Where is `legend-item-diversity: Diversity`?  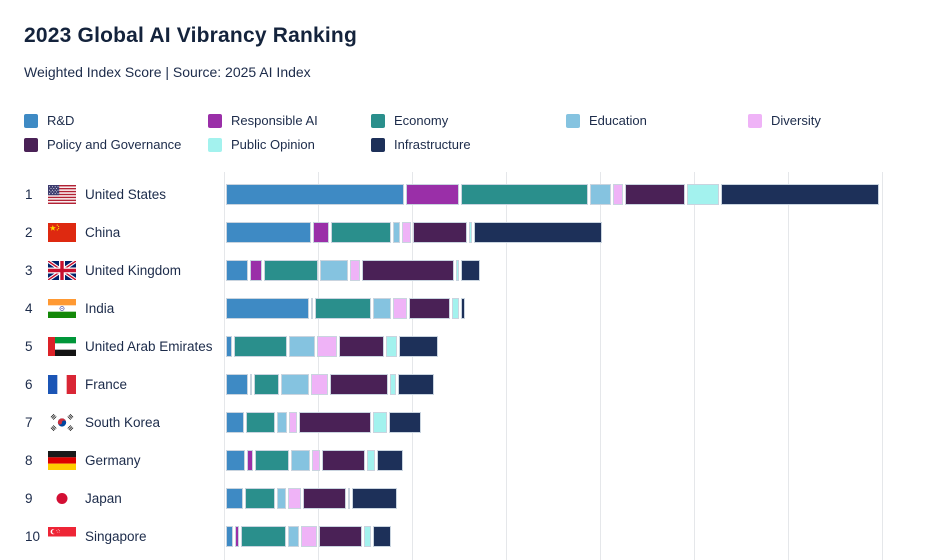
legend-item-diversity: Diversity is located at coordinates (843, 120).